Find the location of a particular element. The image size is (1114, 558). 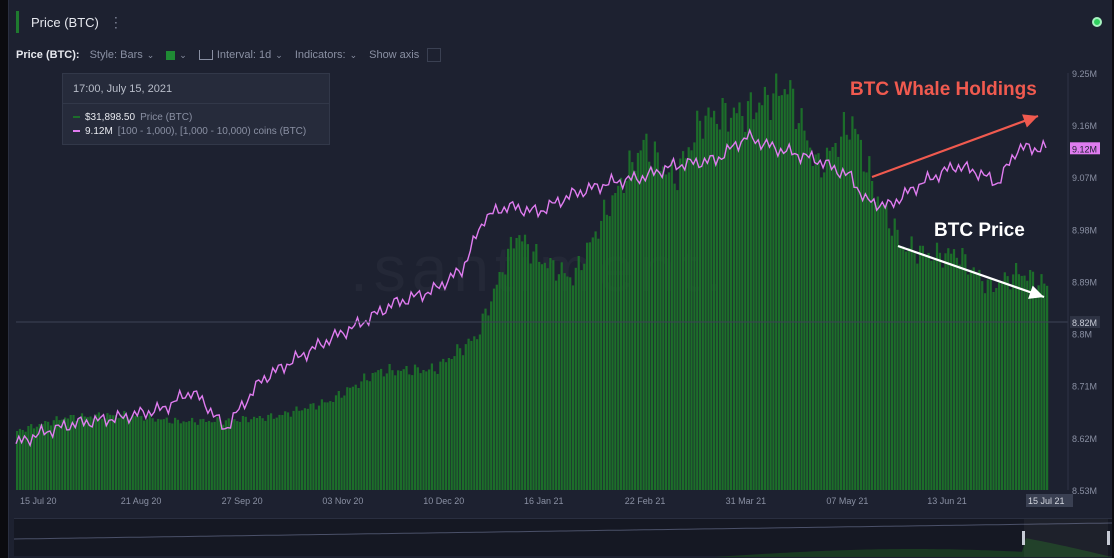

chevron-down-icon: ⌄ is located at coordinates (150, 54).